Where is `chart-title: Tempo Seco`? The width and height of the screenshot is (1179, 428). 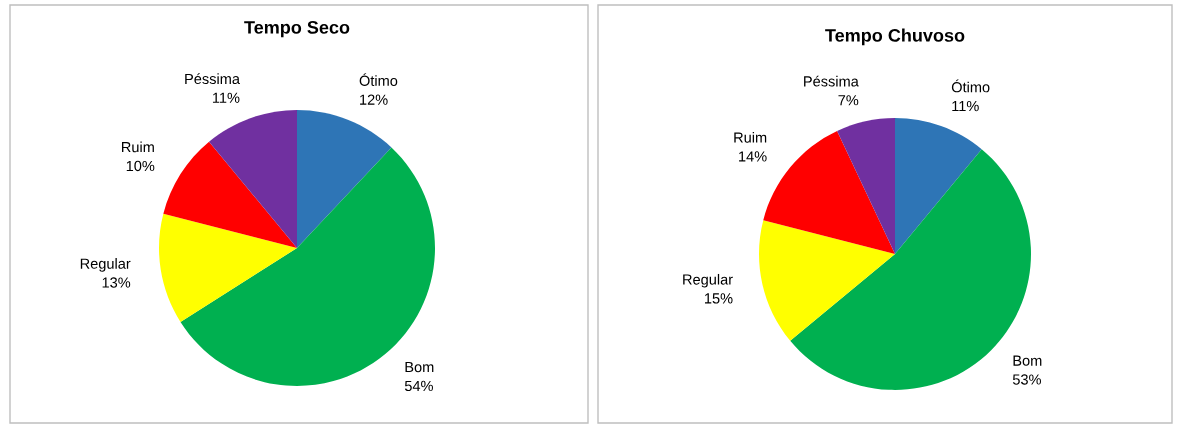 chart-title: Tempo Seco is located at coordinates (297, 29).